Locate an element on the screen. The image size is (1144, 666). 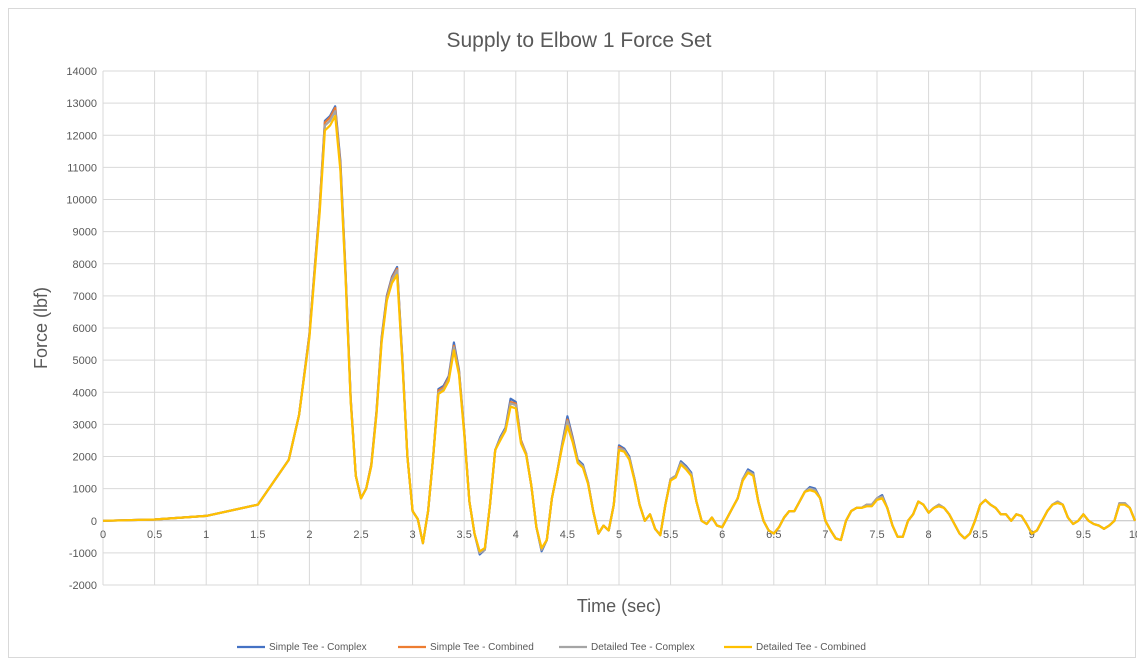
x-tick-label: 8.5 is located at coordinates (980, 535).